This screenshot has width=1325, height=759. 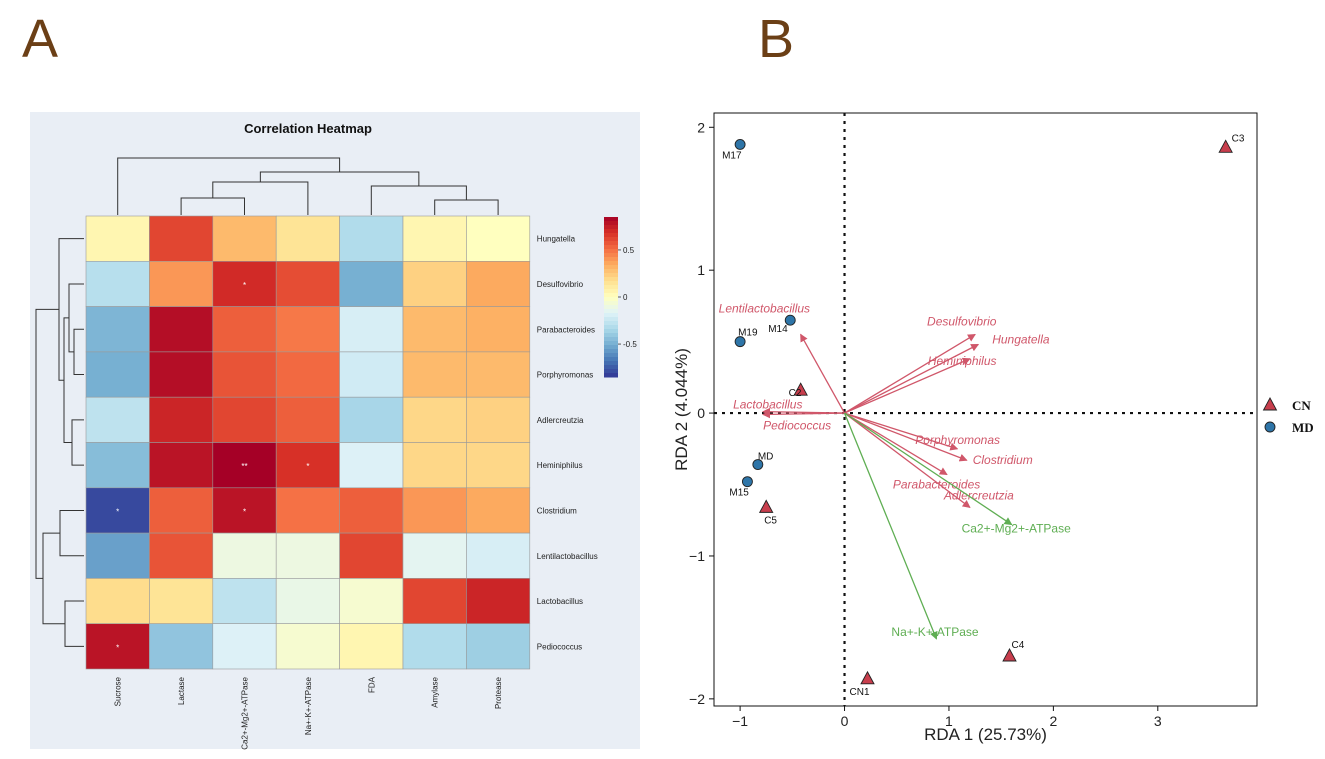 What do you see at coordinates (435, 691) in the screenshot?
I see `column-label: Amylase` at bounding box center [435, 691].